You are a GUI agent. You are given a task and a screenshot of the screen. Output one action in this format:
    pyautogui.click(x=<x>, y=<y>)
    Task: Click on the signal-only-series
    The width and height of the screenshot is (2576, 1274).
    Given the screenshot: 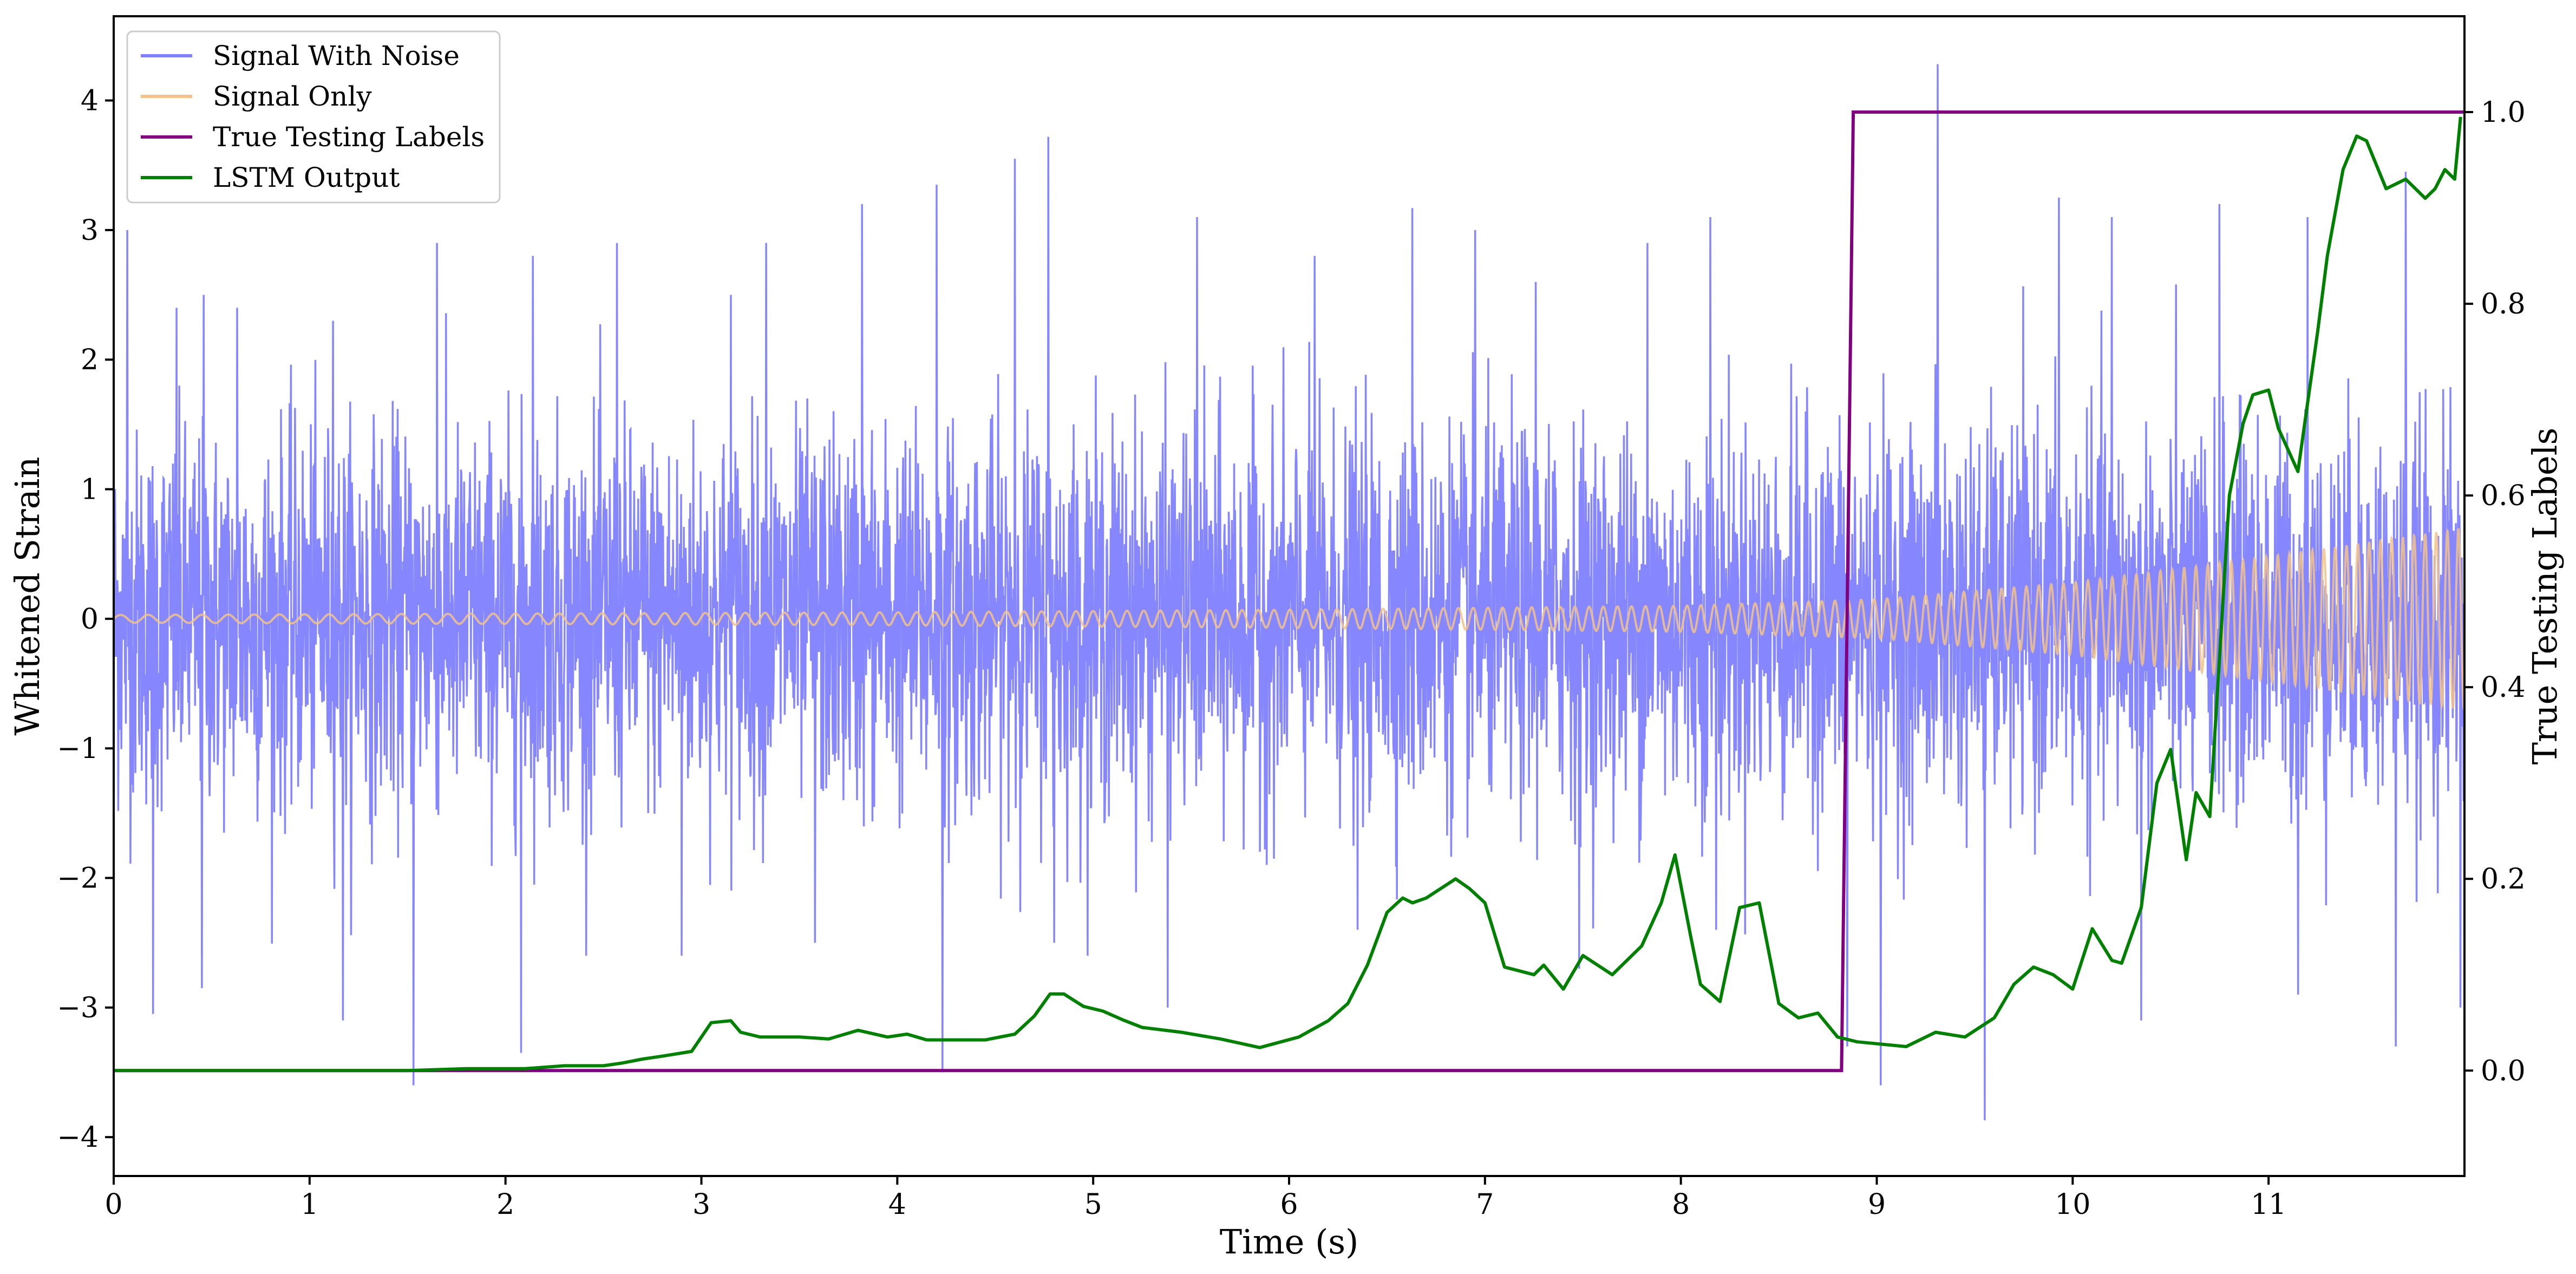 What is the action you would take?
    pyautogui.click(x=1289, y=619)
    